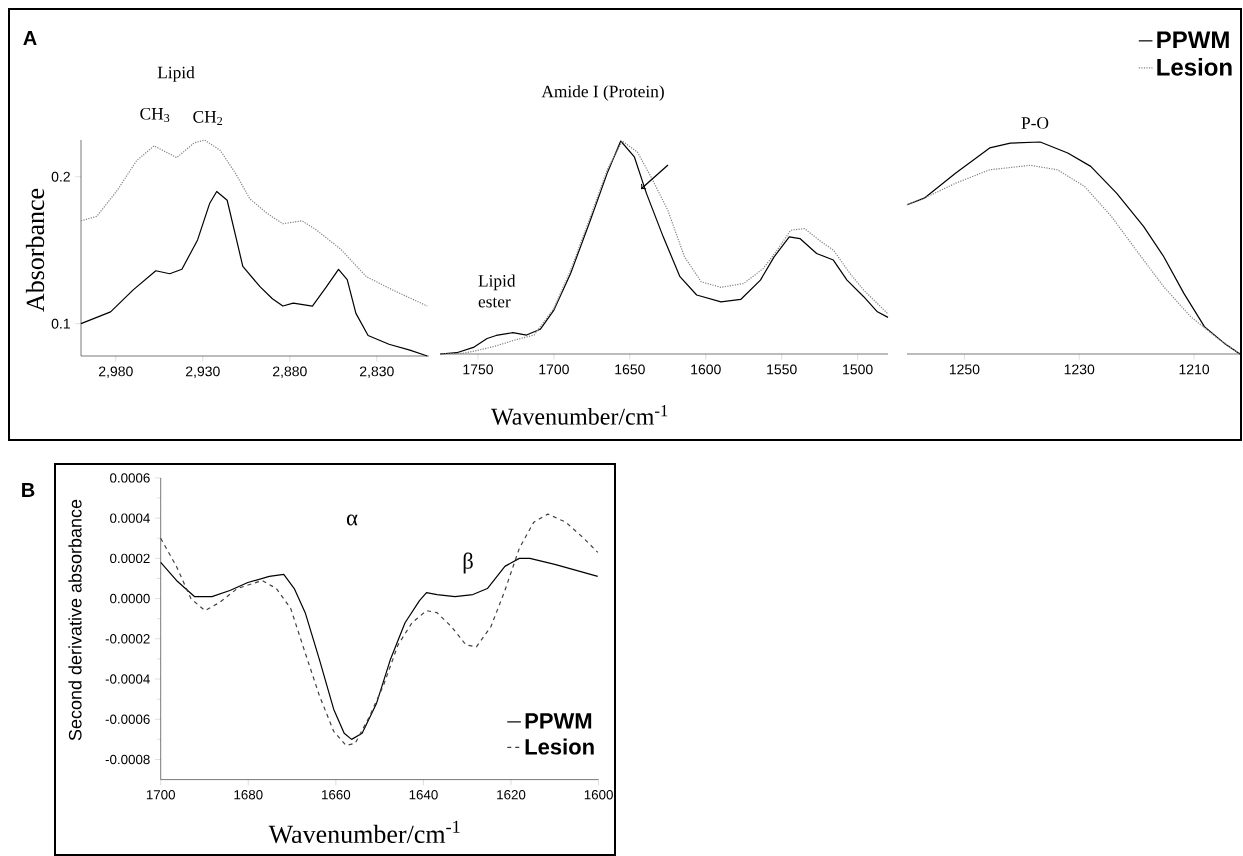 The image size is (1243, 856). I want to click on text: Lipid, so click(176, 74).